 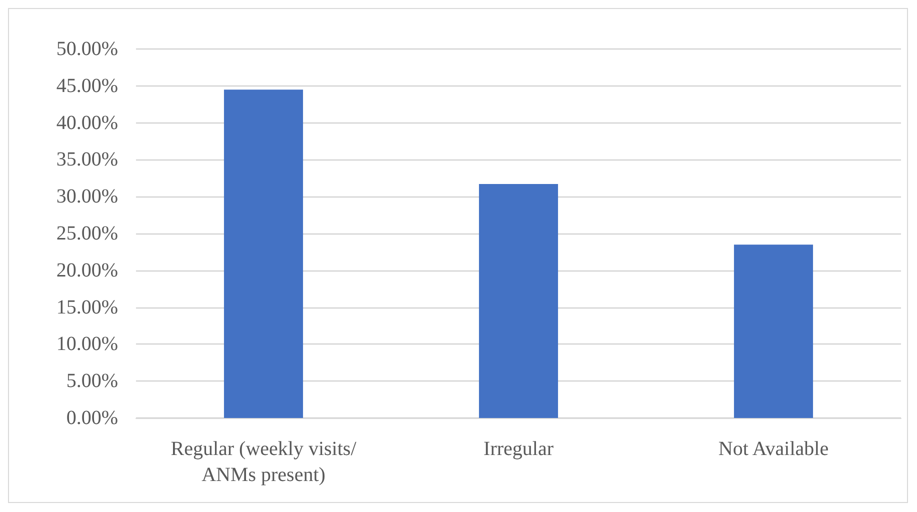 What do you see at coordinates (87, 49) in the screenshot?
I see `y-tick-label: 50.00%` at bounding box center [87, 49].